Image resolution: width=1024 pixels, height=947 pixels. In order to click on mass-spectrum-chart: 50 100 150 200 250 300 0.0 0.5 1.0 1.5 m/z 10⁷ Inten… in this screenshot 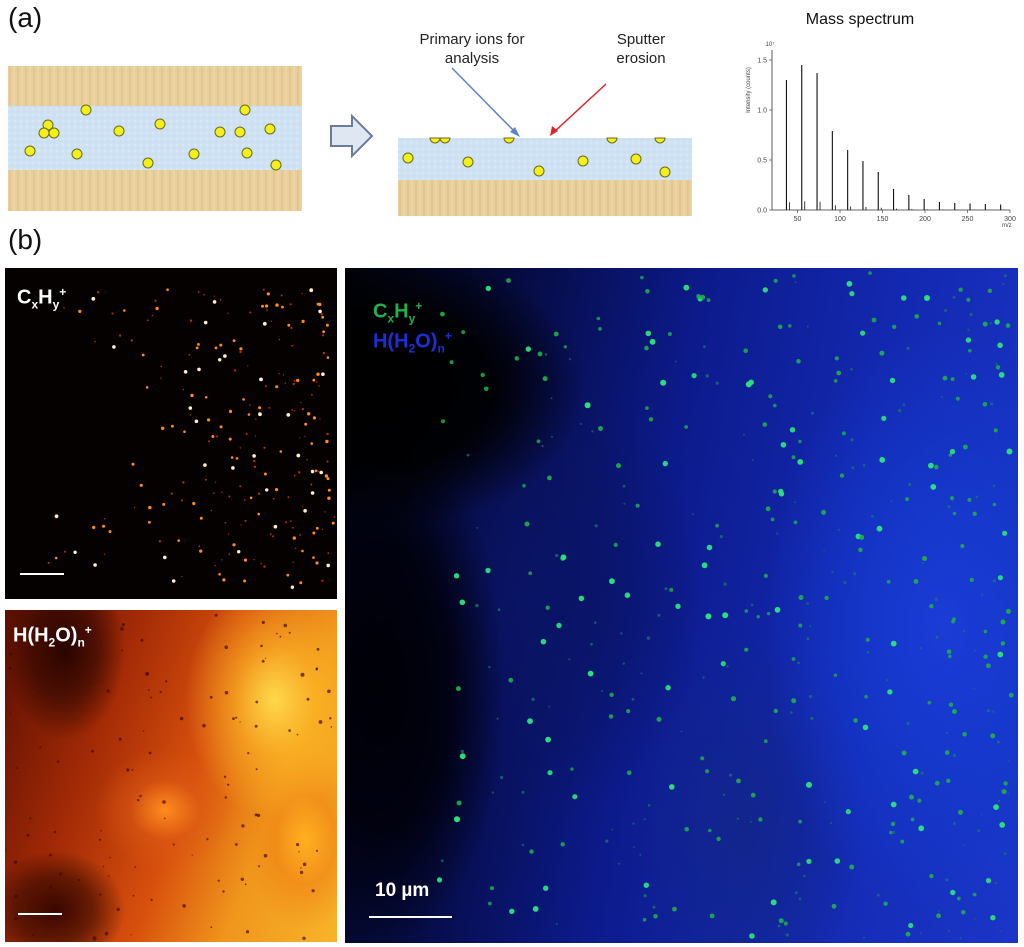, I will do `click(881, 135)`.